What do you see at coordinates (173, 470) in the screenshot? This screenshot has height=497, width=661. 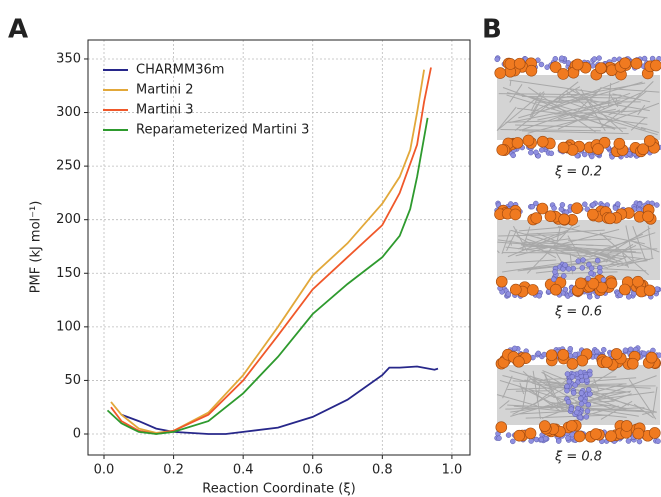 I see `x-tick-label: 0.2` at bounding box center [173, 470].